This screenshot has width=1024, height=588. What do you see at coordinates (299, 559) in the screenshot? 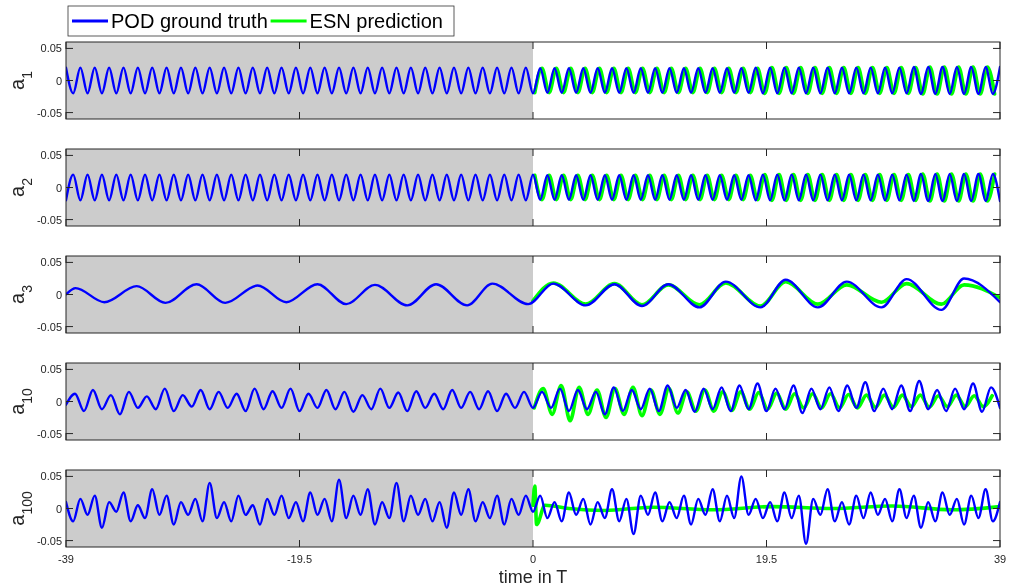
I see `x-tick-label: -19.5` at bounding box center [299, 559].